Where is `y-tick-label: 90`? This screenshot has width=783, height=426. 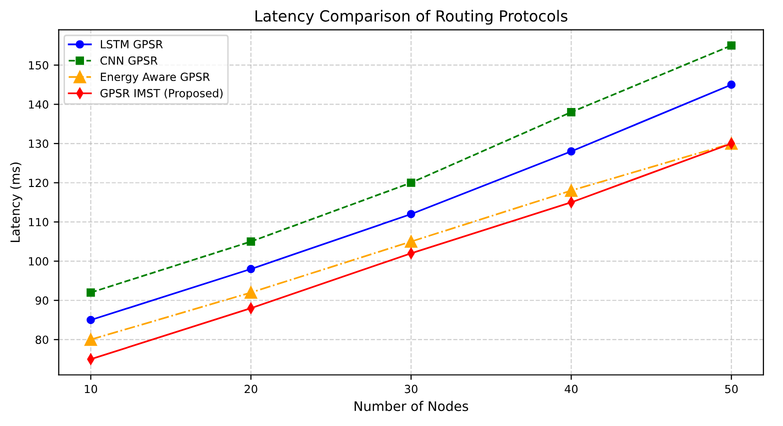 y-tick-label: 90 is located at coordinates (42, 300).